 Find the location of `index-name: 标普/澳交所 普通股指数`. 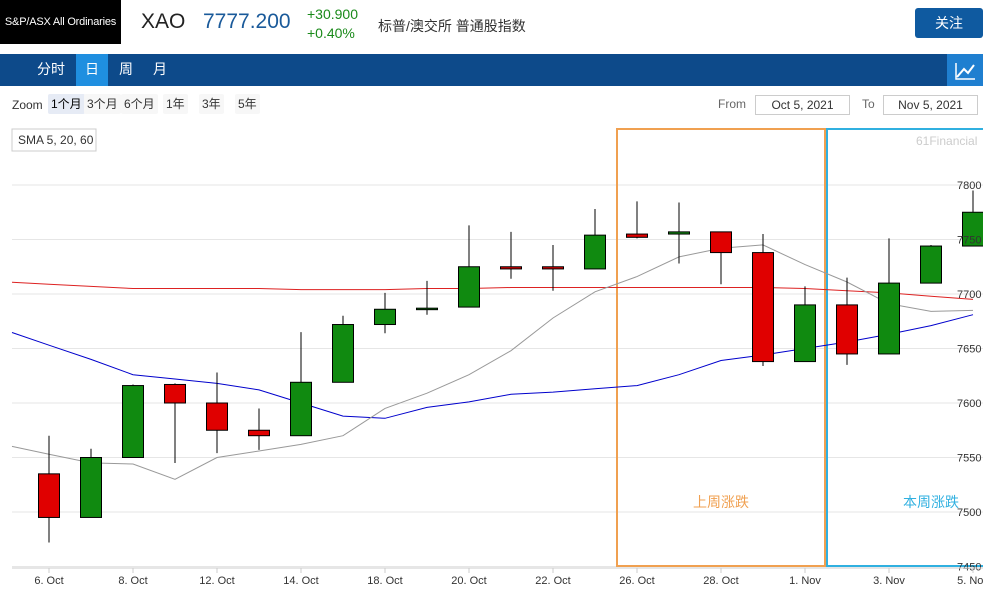

index-name: 标普/澳交所 普通股指数 is located at coordinates (452, 26).